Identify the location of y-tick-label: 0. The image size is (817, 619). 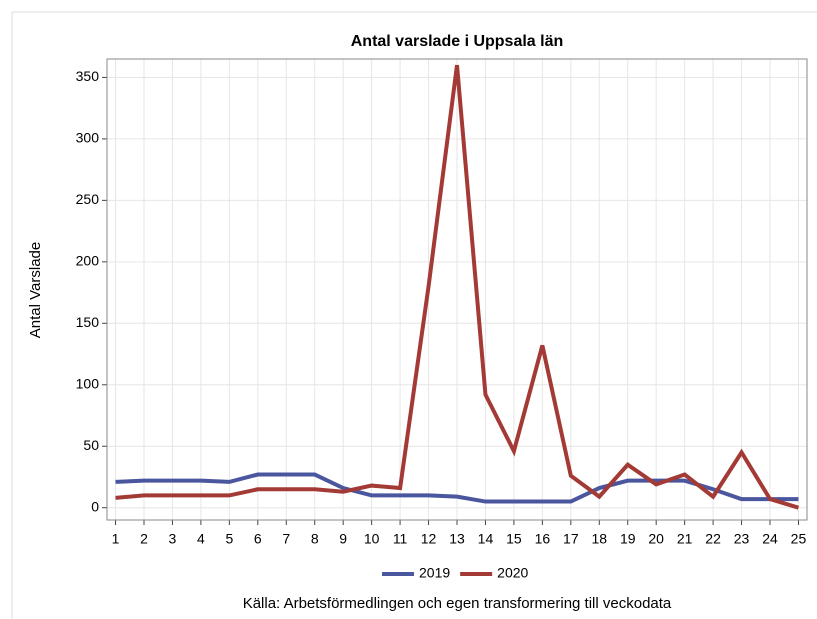
(95, 506).